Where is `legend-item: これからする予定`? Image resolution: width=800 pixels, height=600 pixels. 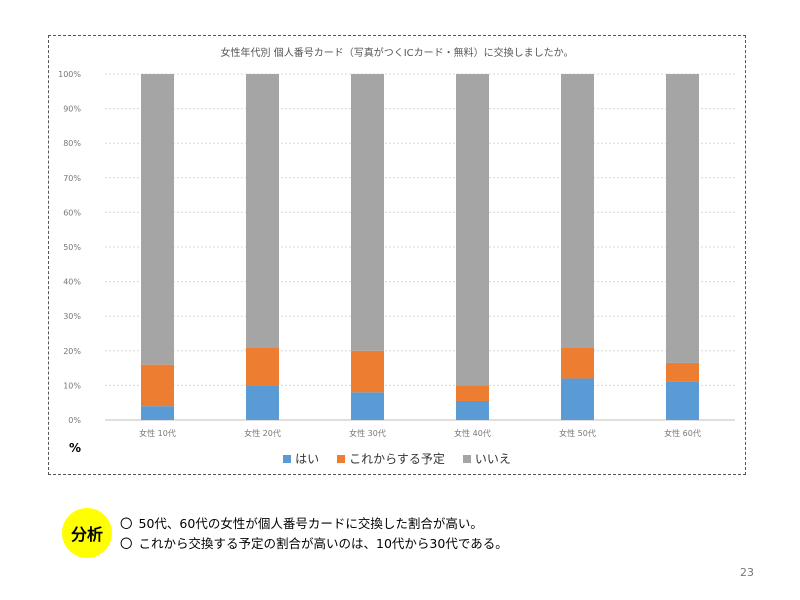 legend-item: これからする予定 is located at coordinates (391, 458).